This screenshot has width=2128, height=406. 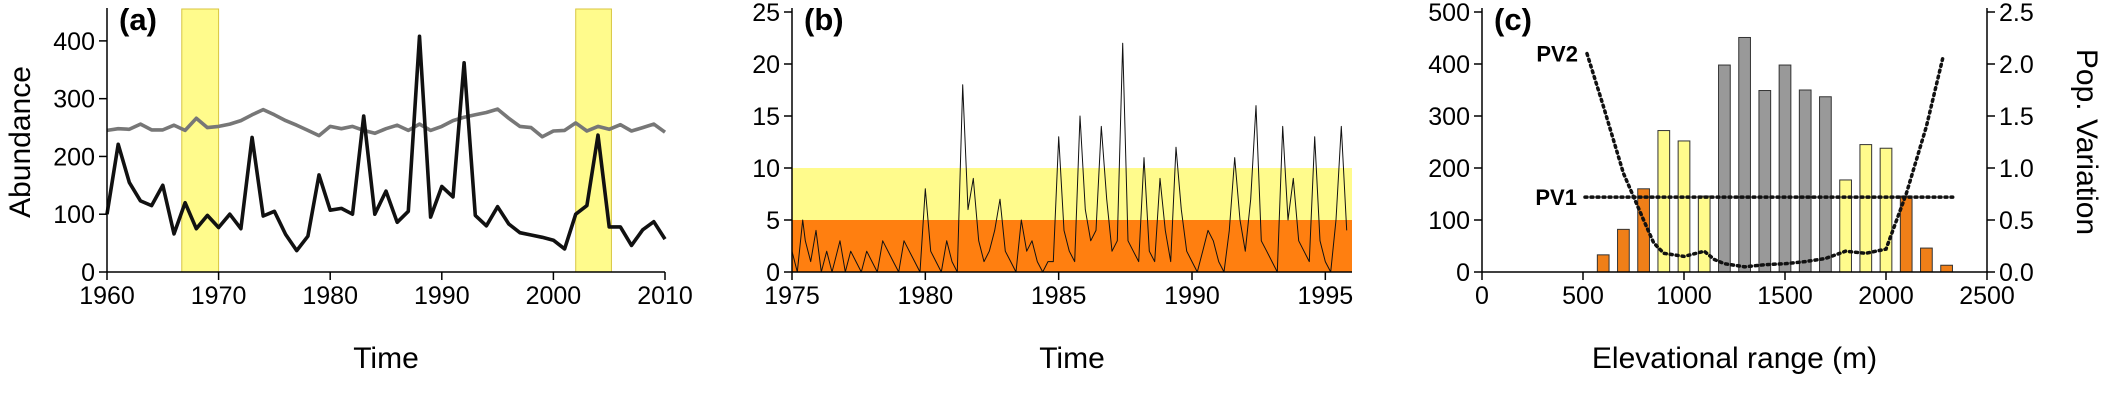 What do you see at coordinates (1059, 296) in the screenshot?
I see `x-tick-label: 1985` at bounding box center [1059, 296].